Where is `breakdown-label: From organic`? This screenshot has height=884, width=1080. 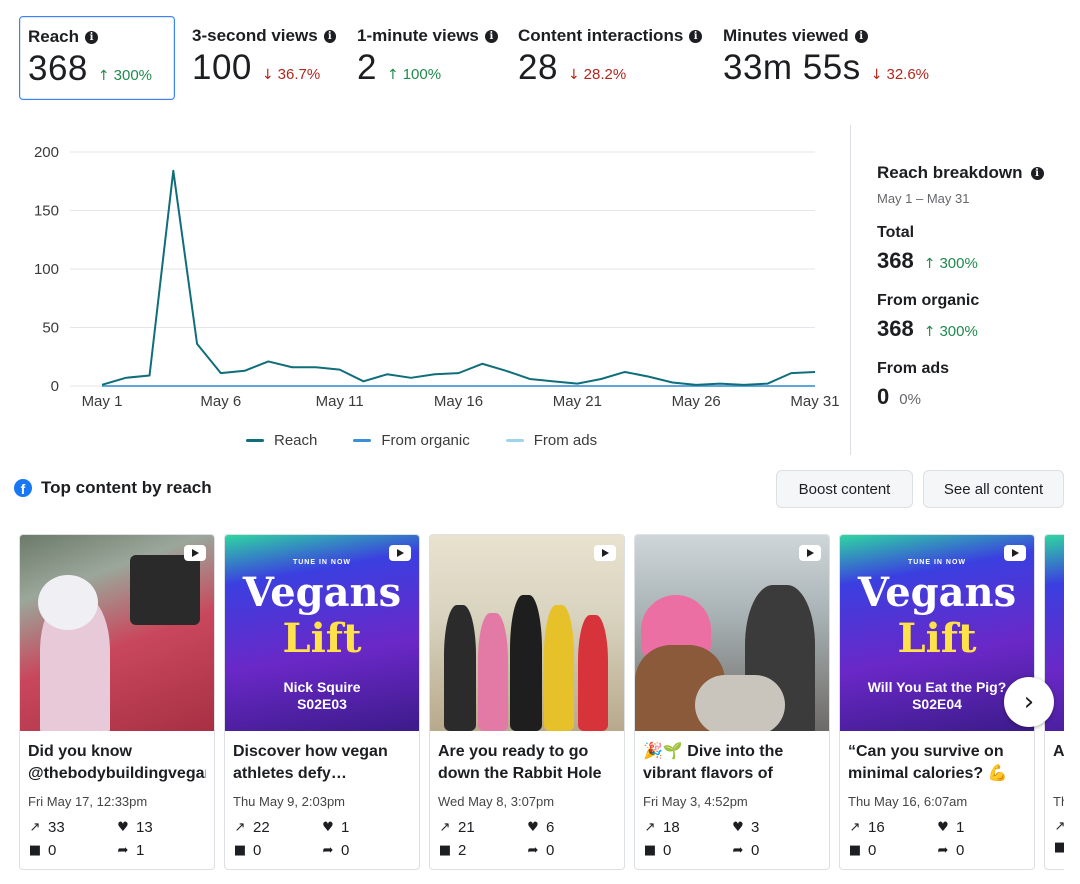 breakdown-label: From organic is located at coordinates (928, 300).